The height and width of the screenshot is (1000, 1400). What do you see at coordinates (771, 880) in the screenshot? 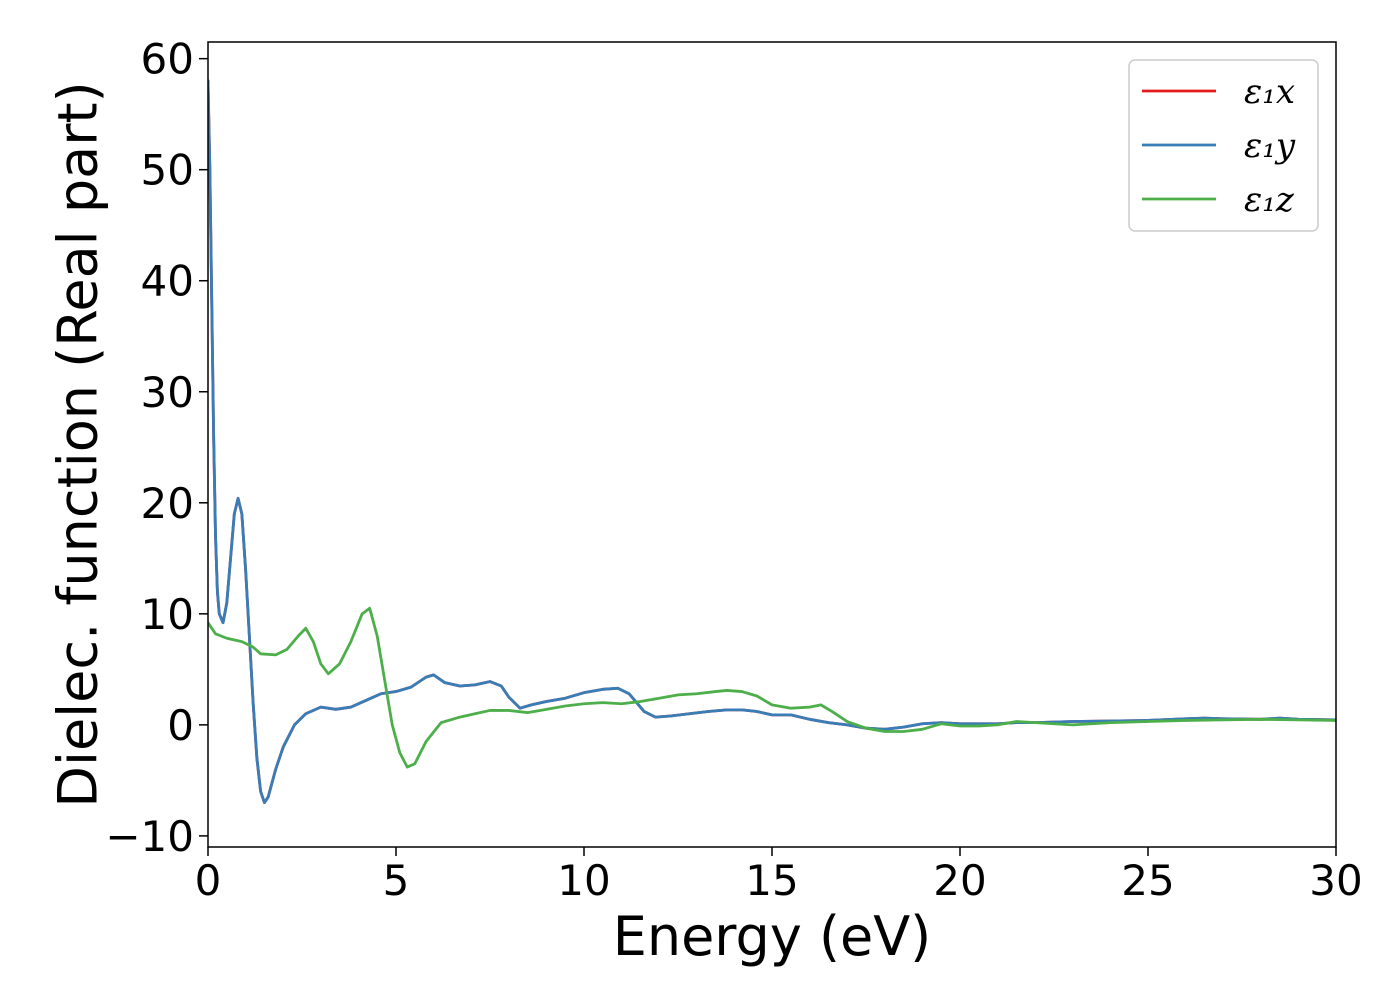
I see `x-tick-label: 15` at bounding box center [771, 880].